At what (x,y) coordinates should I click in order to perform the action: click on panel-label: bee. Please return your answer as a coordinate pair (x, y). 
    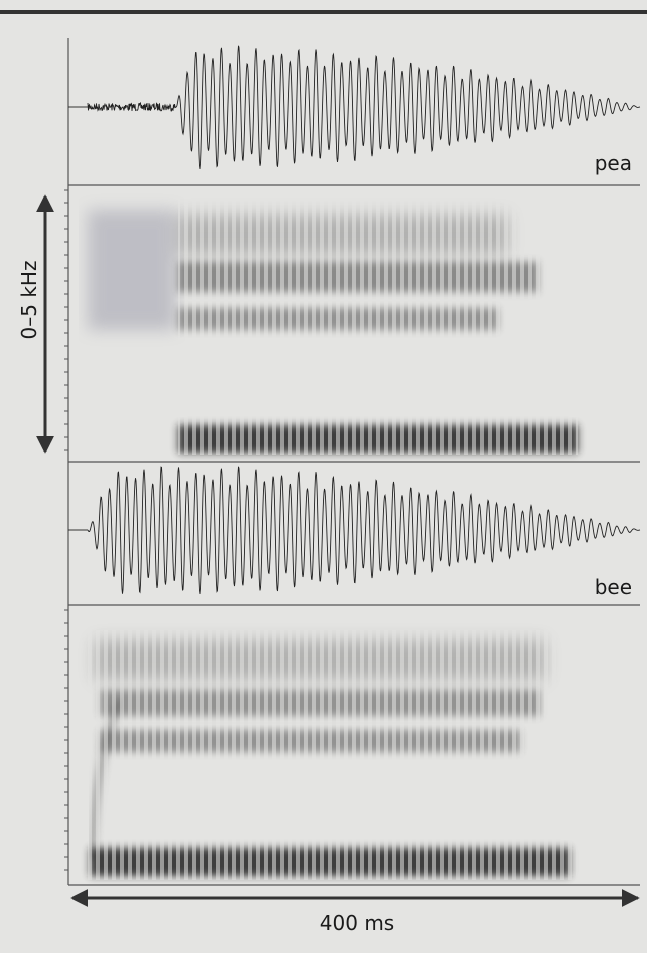
    Looking at the image, I should click on (613, 587).